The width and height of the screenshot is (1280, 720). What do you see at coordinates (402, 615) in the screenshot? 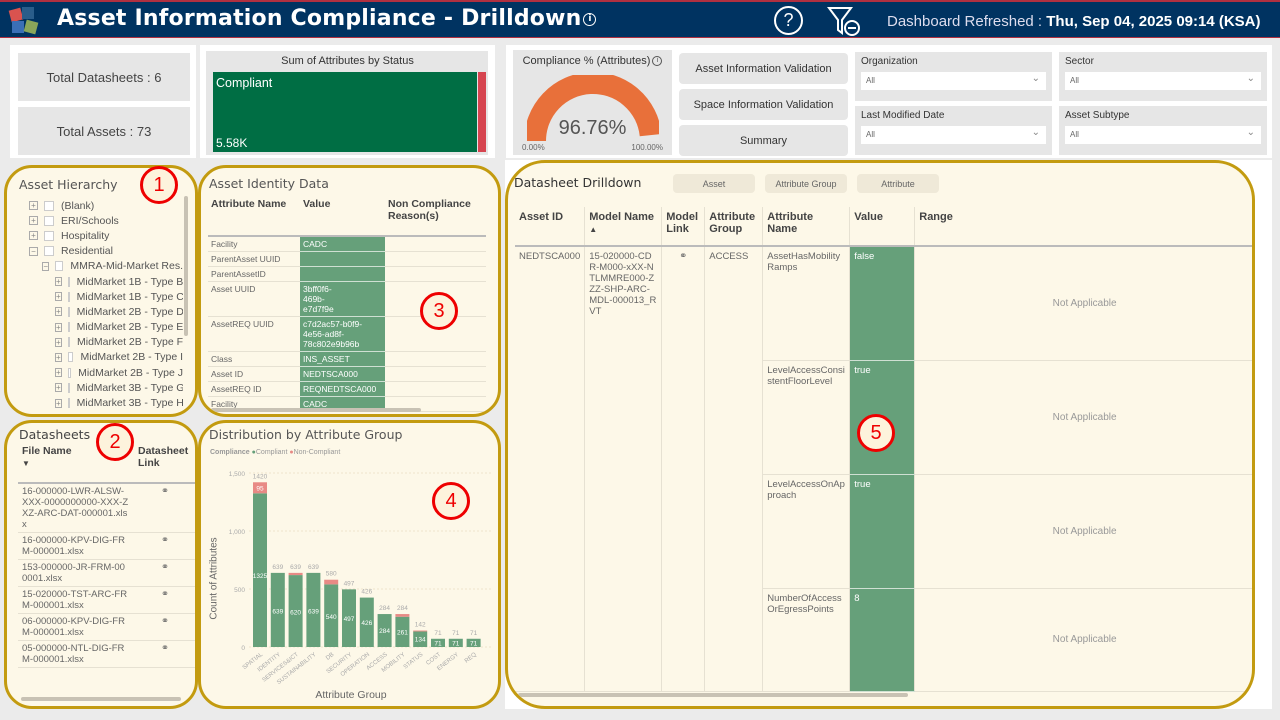
I see `bar-noncompliant-mobility` at bounding box center [402, 615].